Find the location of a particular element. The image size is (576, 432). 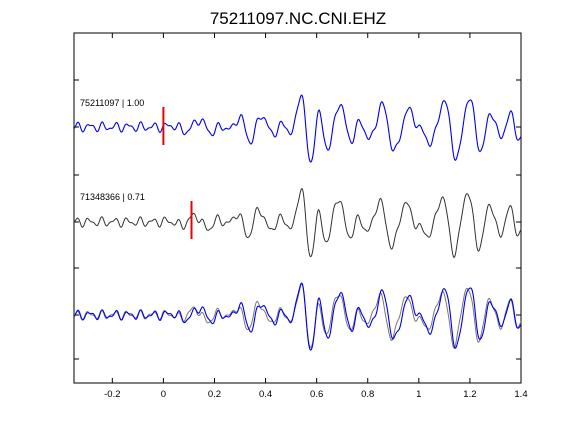

trace-3-overlay-blue is located at coordinates (297, 316).